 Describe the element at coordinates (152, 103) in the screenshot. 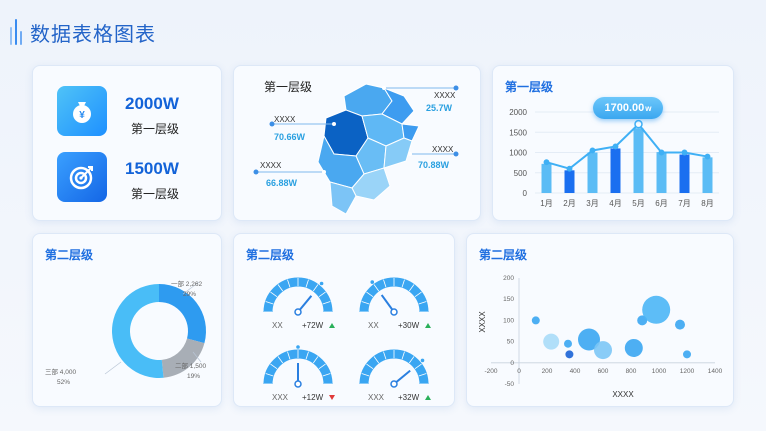

I see `kpi-value-1: 2000W` at that location.